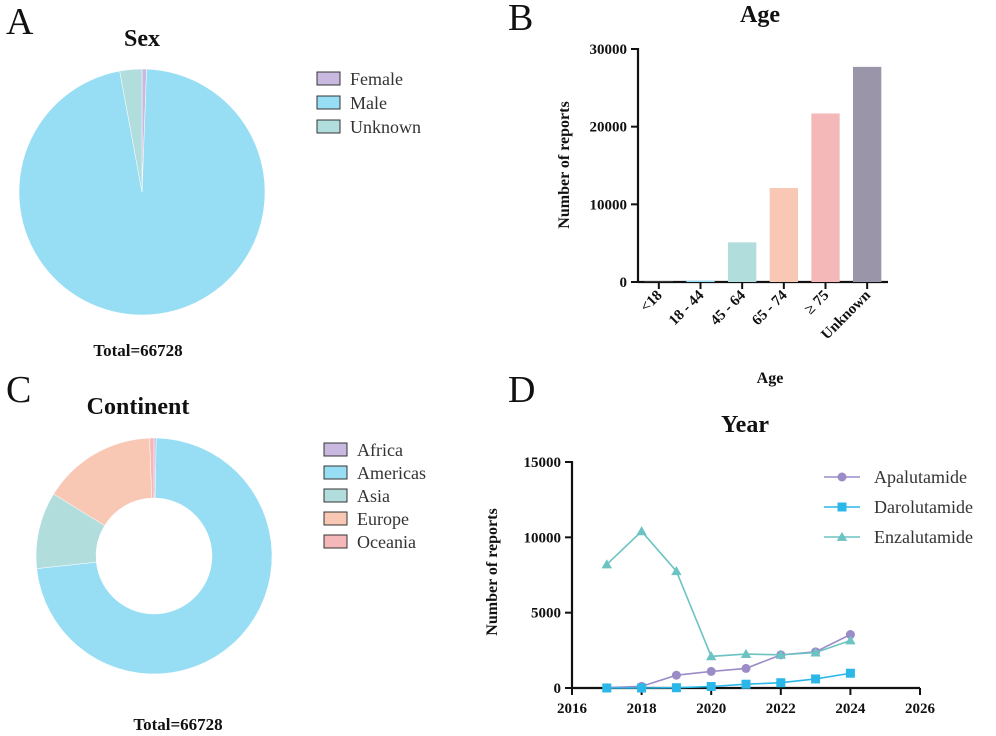 The image size is (996, 736). I want to click on year-chart-title: Year, so click(745, 425).